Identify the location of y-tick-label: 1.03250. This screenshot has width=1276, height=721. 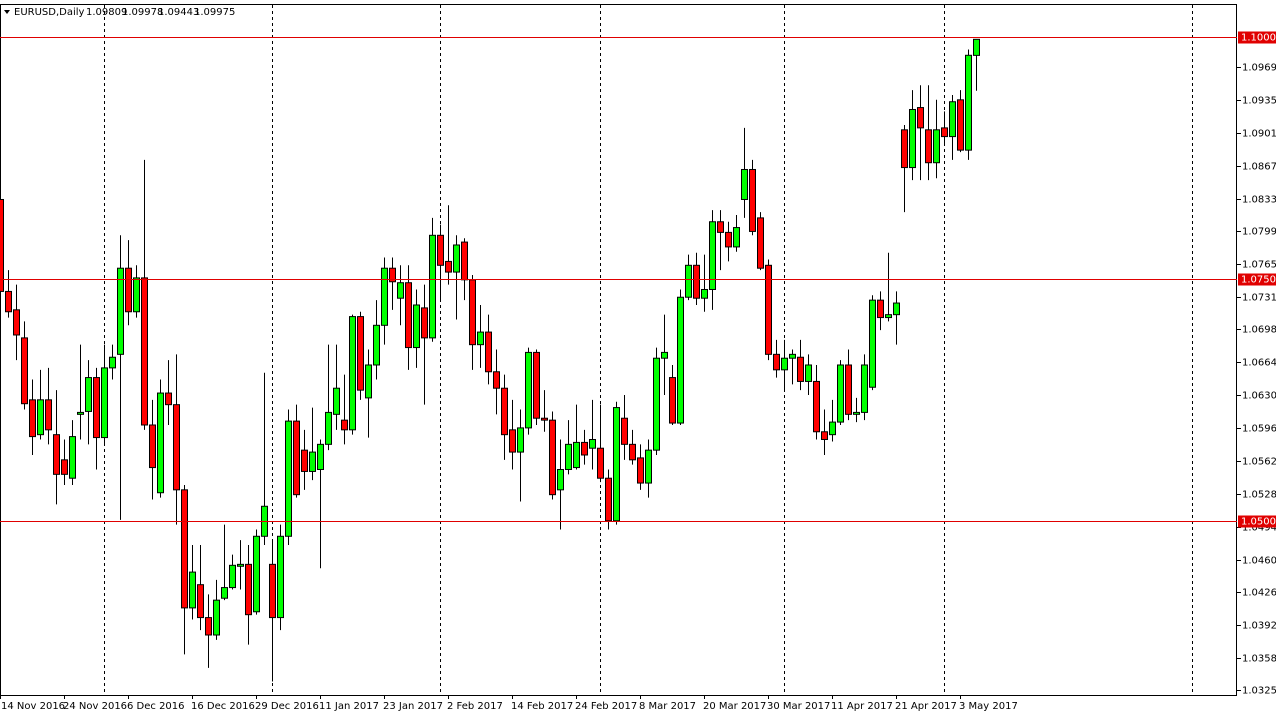
(1259, 691).